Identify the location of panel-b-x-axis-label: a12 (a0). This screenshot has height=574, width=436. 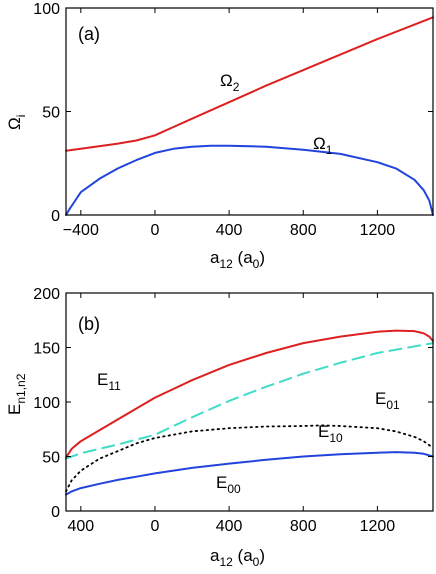
(237, 557).